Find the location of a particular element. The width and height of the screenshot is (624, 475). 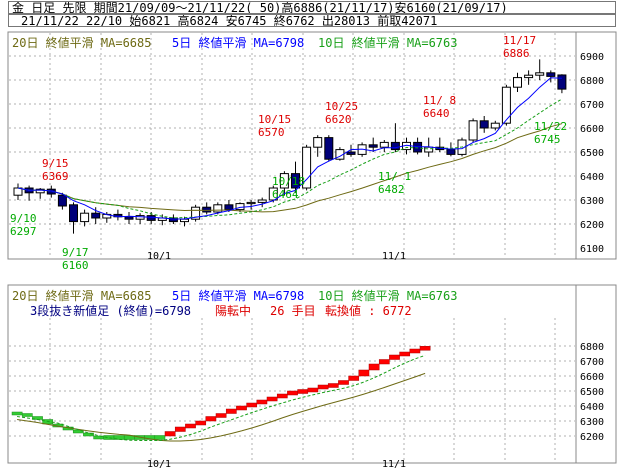

annotation-low-date: 9/17 is located at coordinates (75, 252).